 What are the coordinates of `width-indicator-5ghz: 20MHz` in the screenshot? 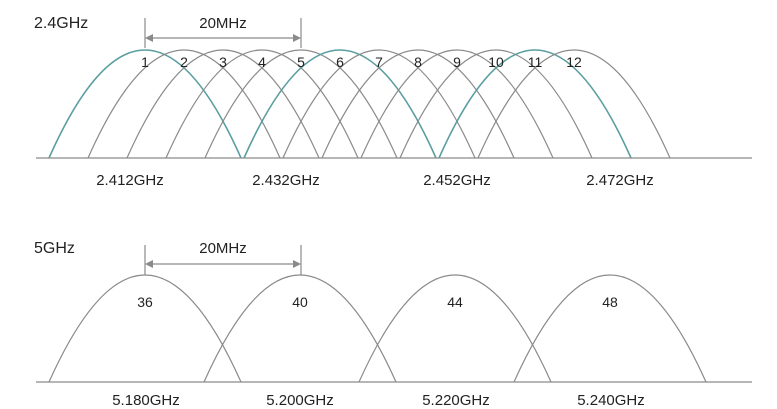 It's located at (223, 257).